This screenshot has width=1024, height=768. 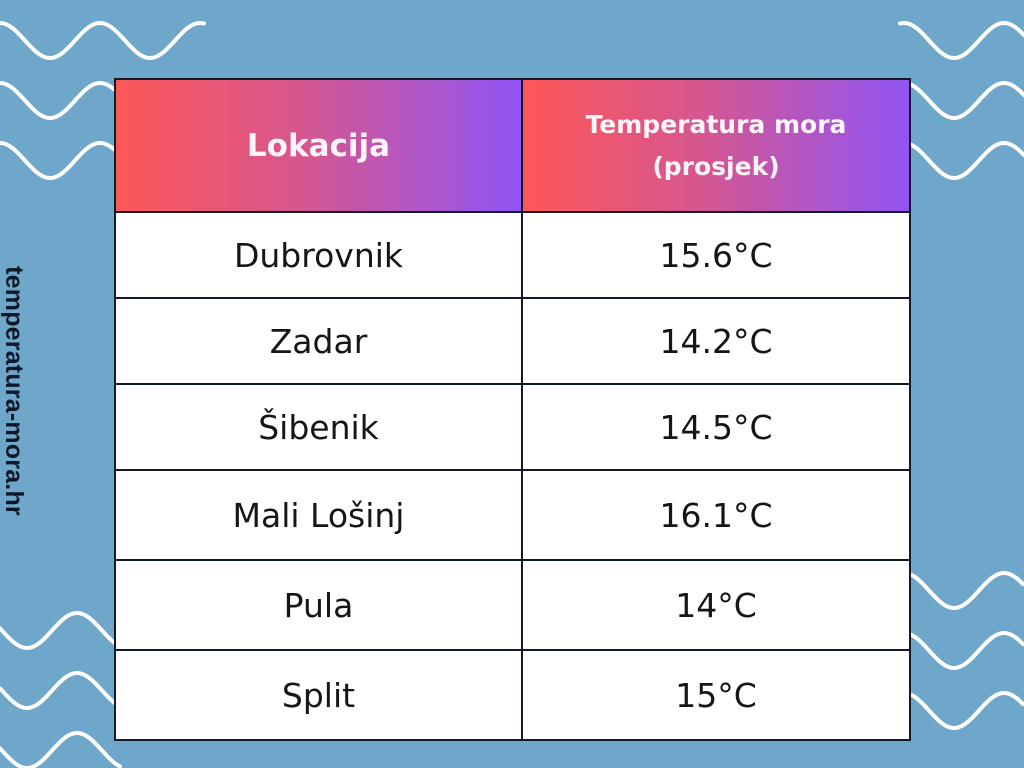 I want to click on table-row: Dubrovnik 15.6°C, so click(x=512, y=255).